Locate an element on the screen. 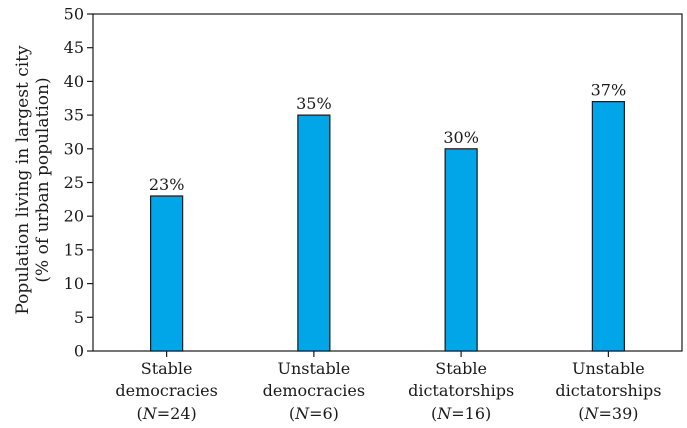 This screenshot has height=428, width=687. y-tick-label: 50 is located at coordinates (74, 14).